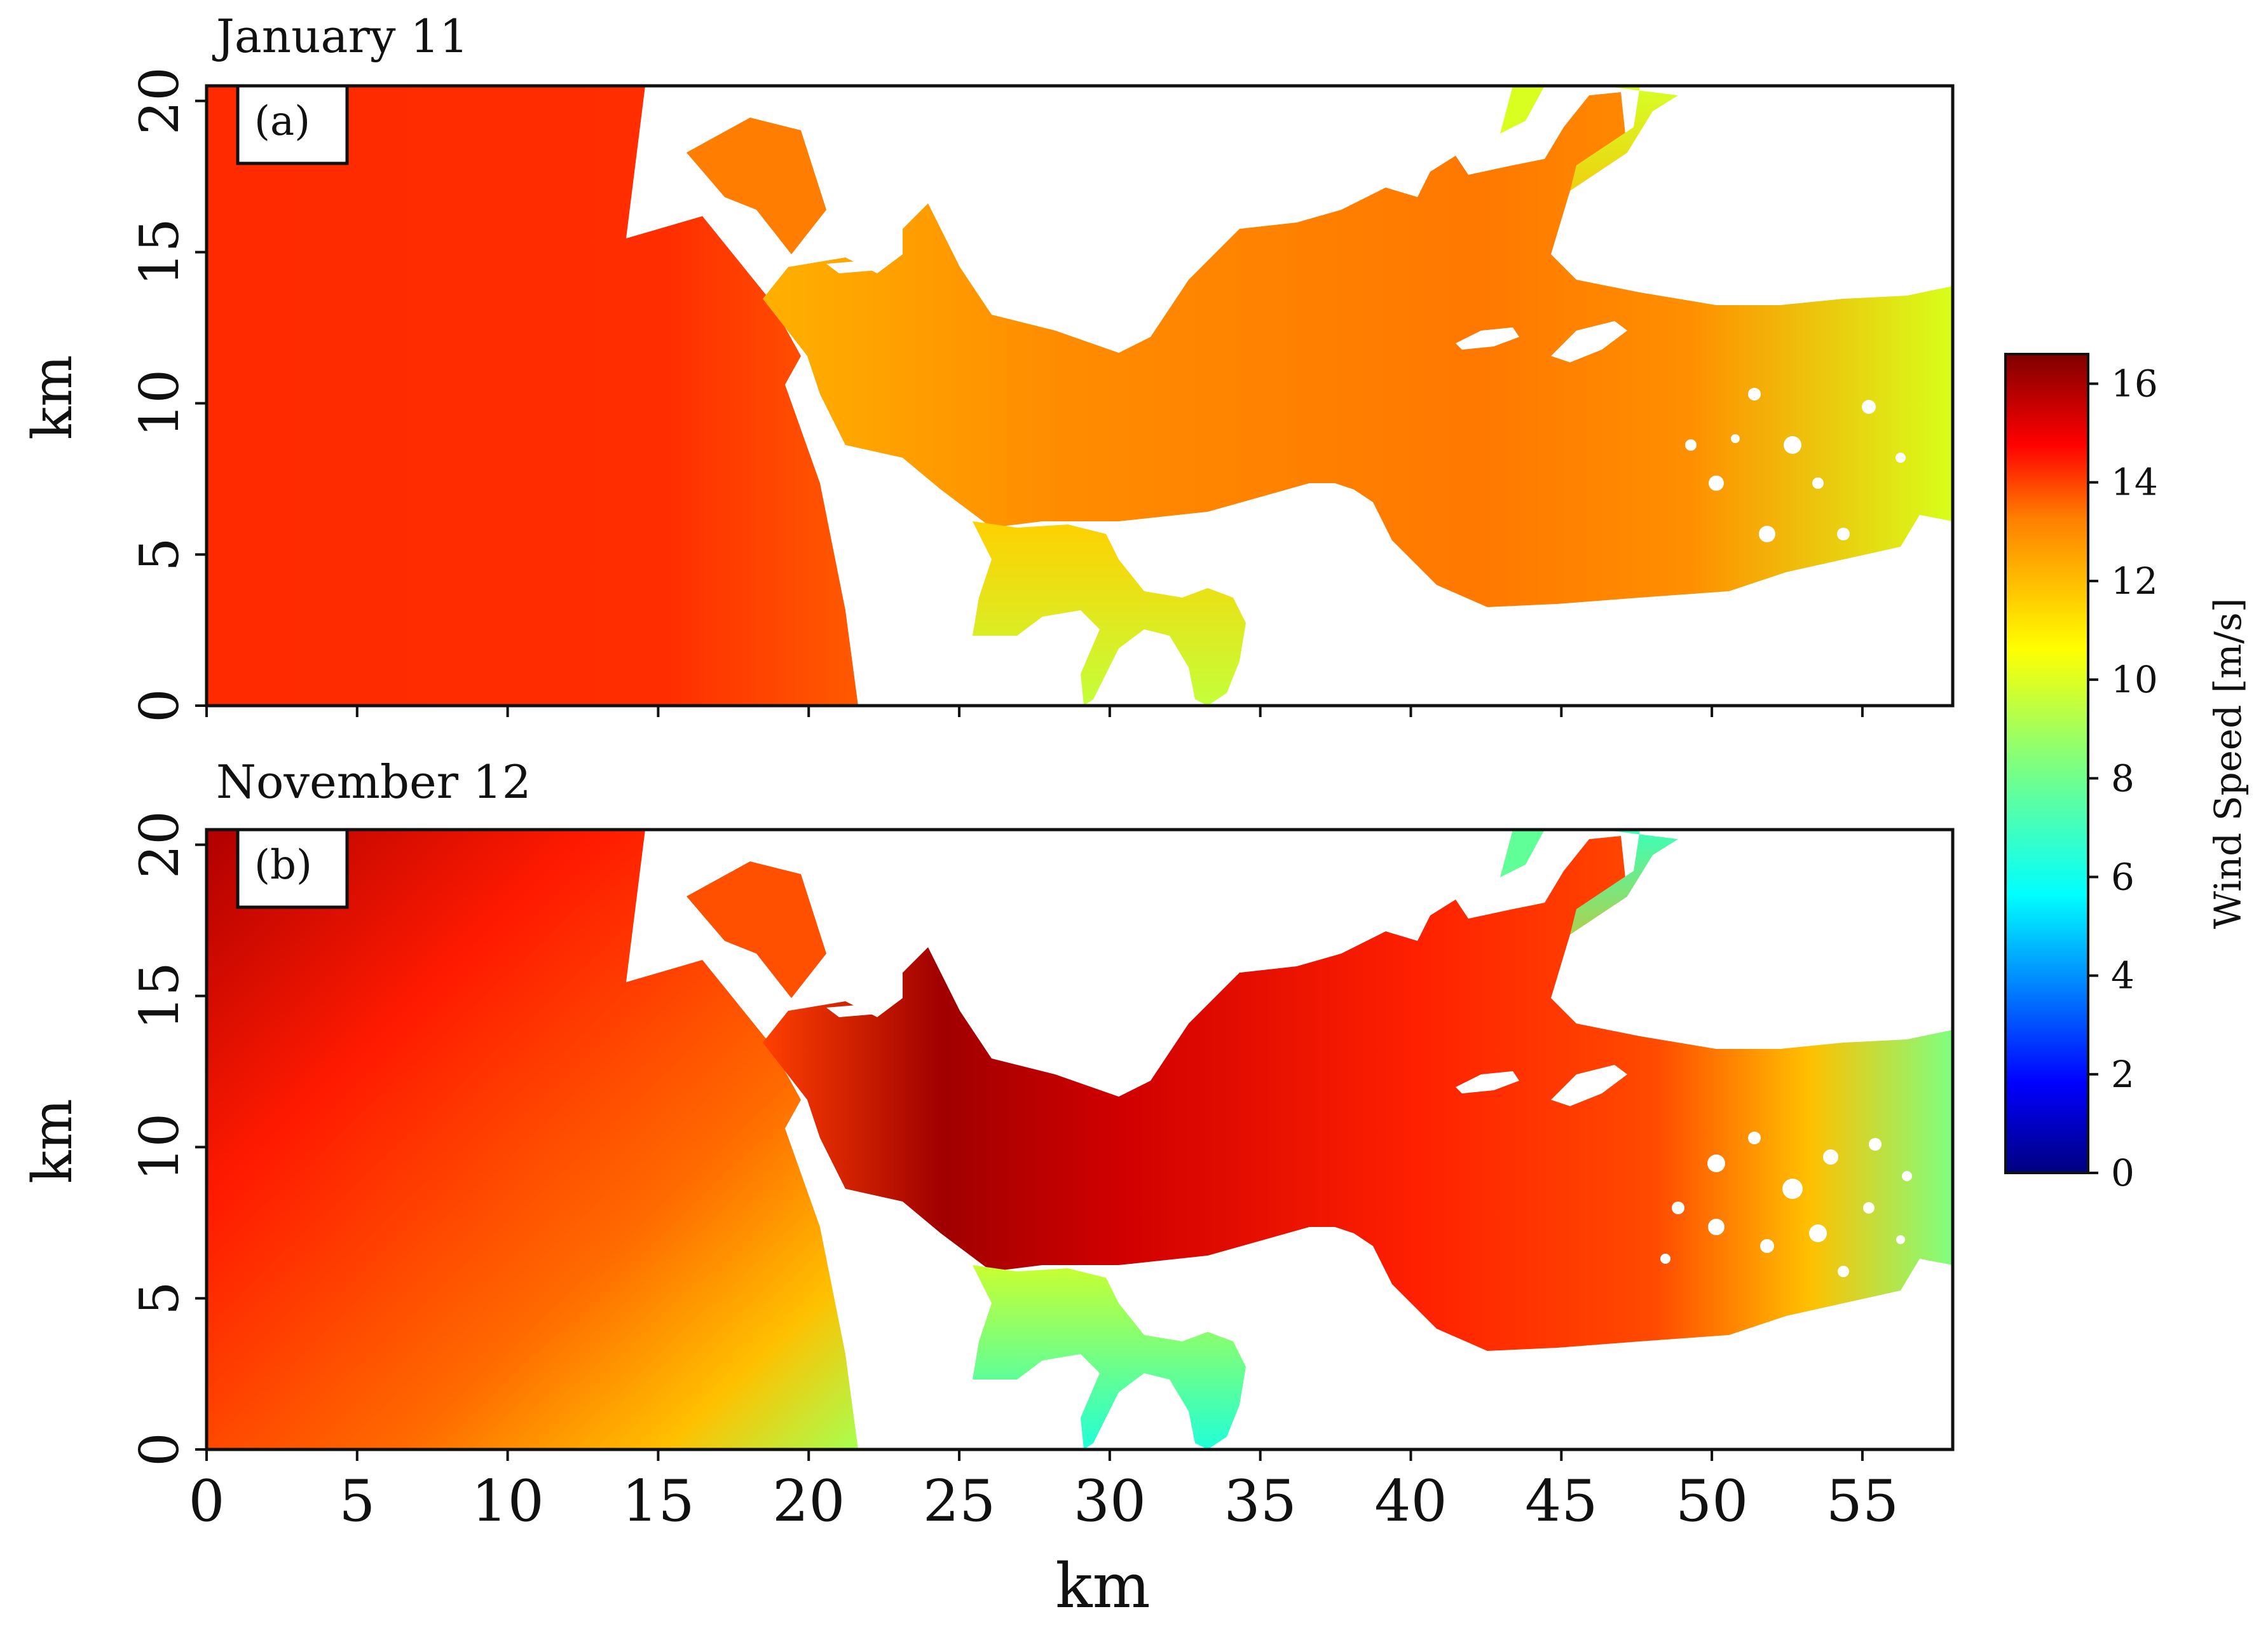 This screenshot has height=1637, width=2268. Describe the element at coordinates (373, 782) in the screenshot. I see `panel-b-title: November 12` at that location.